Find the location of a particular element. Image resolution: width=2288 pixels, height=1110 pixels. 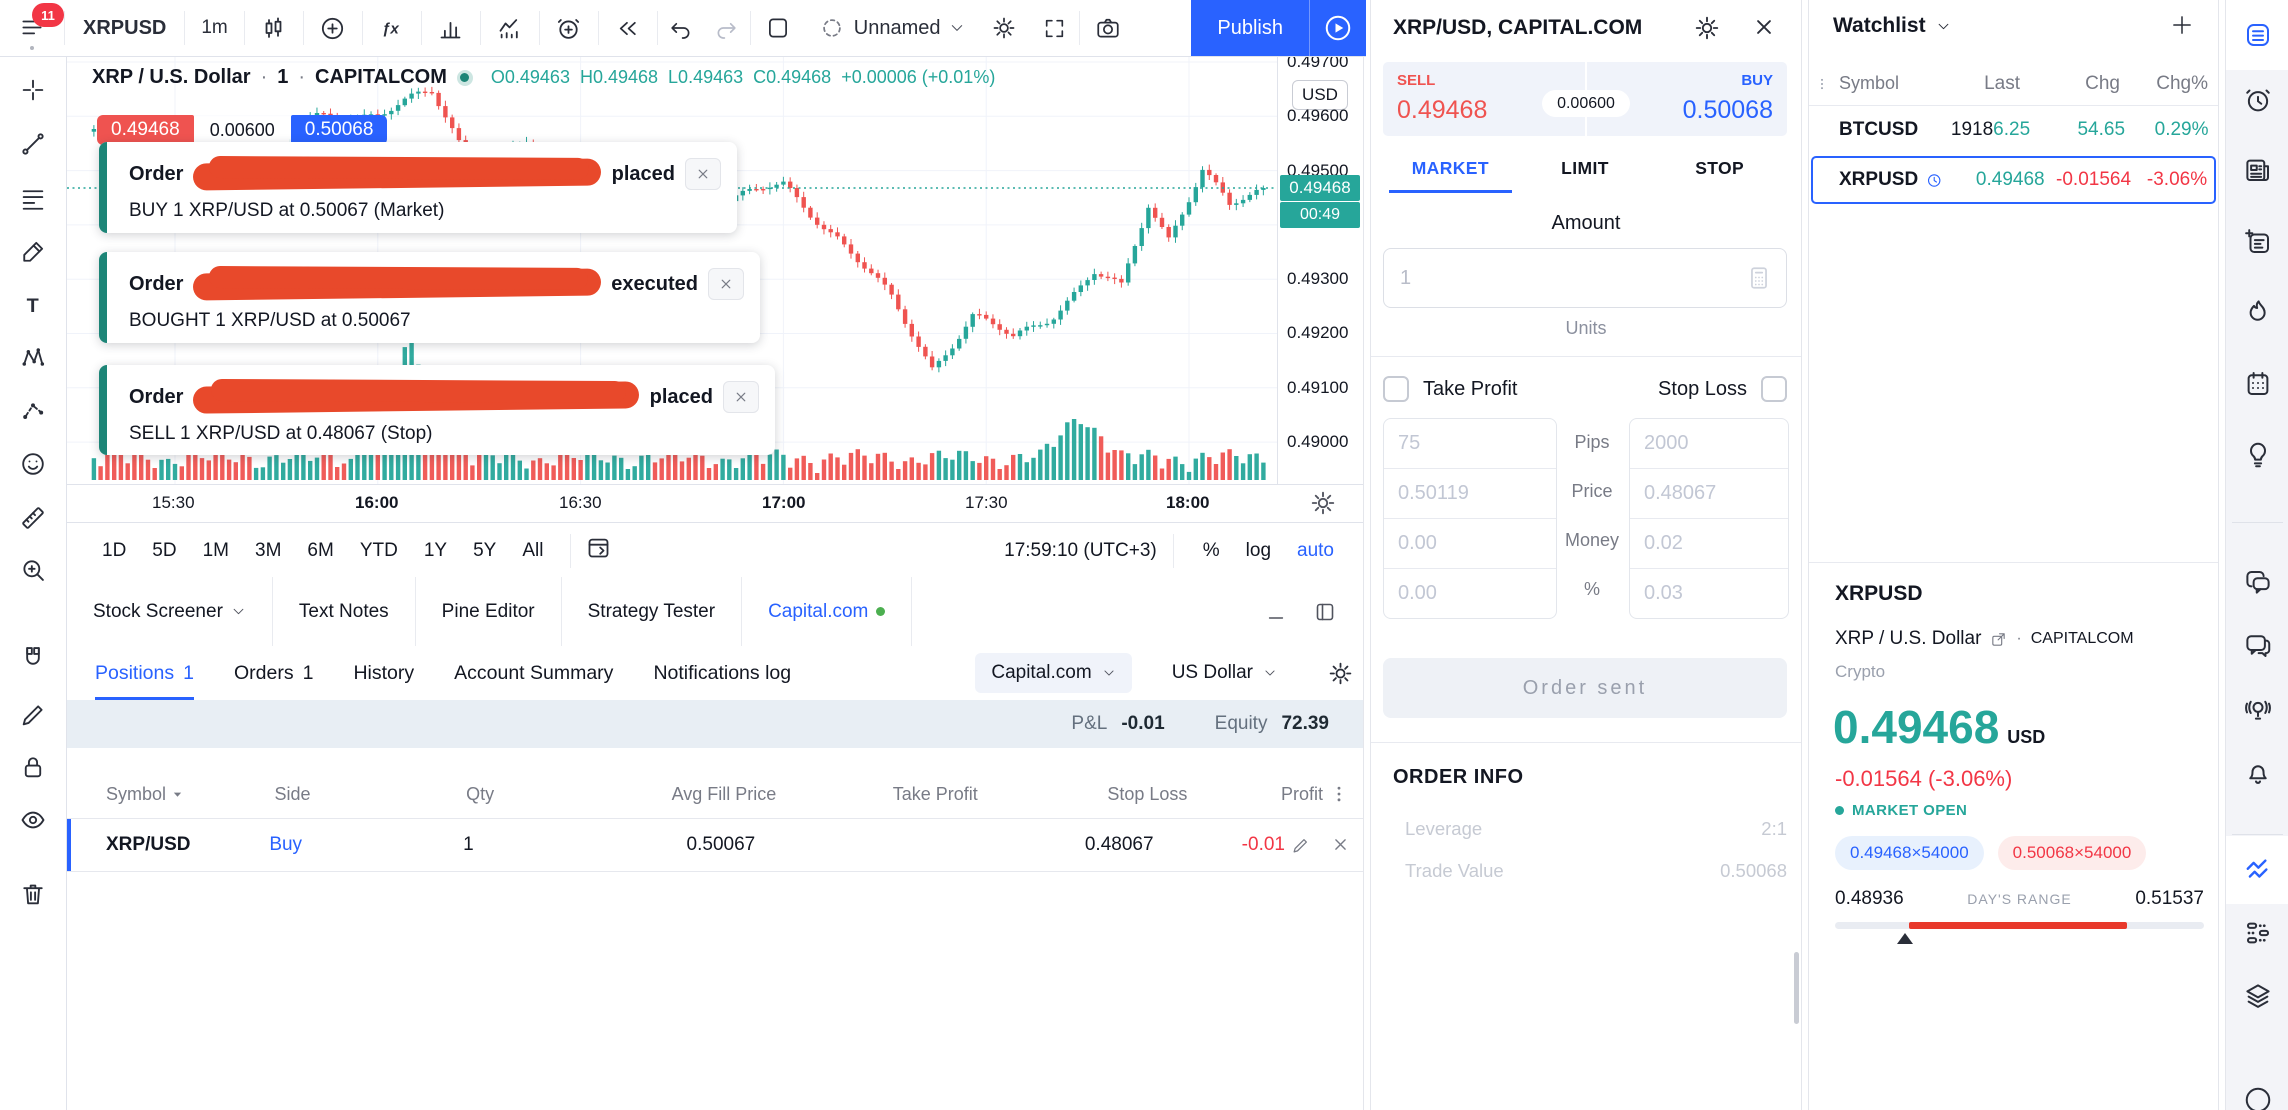

text-notes-rail-icon is located at coordinates (2258, 242).